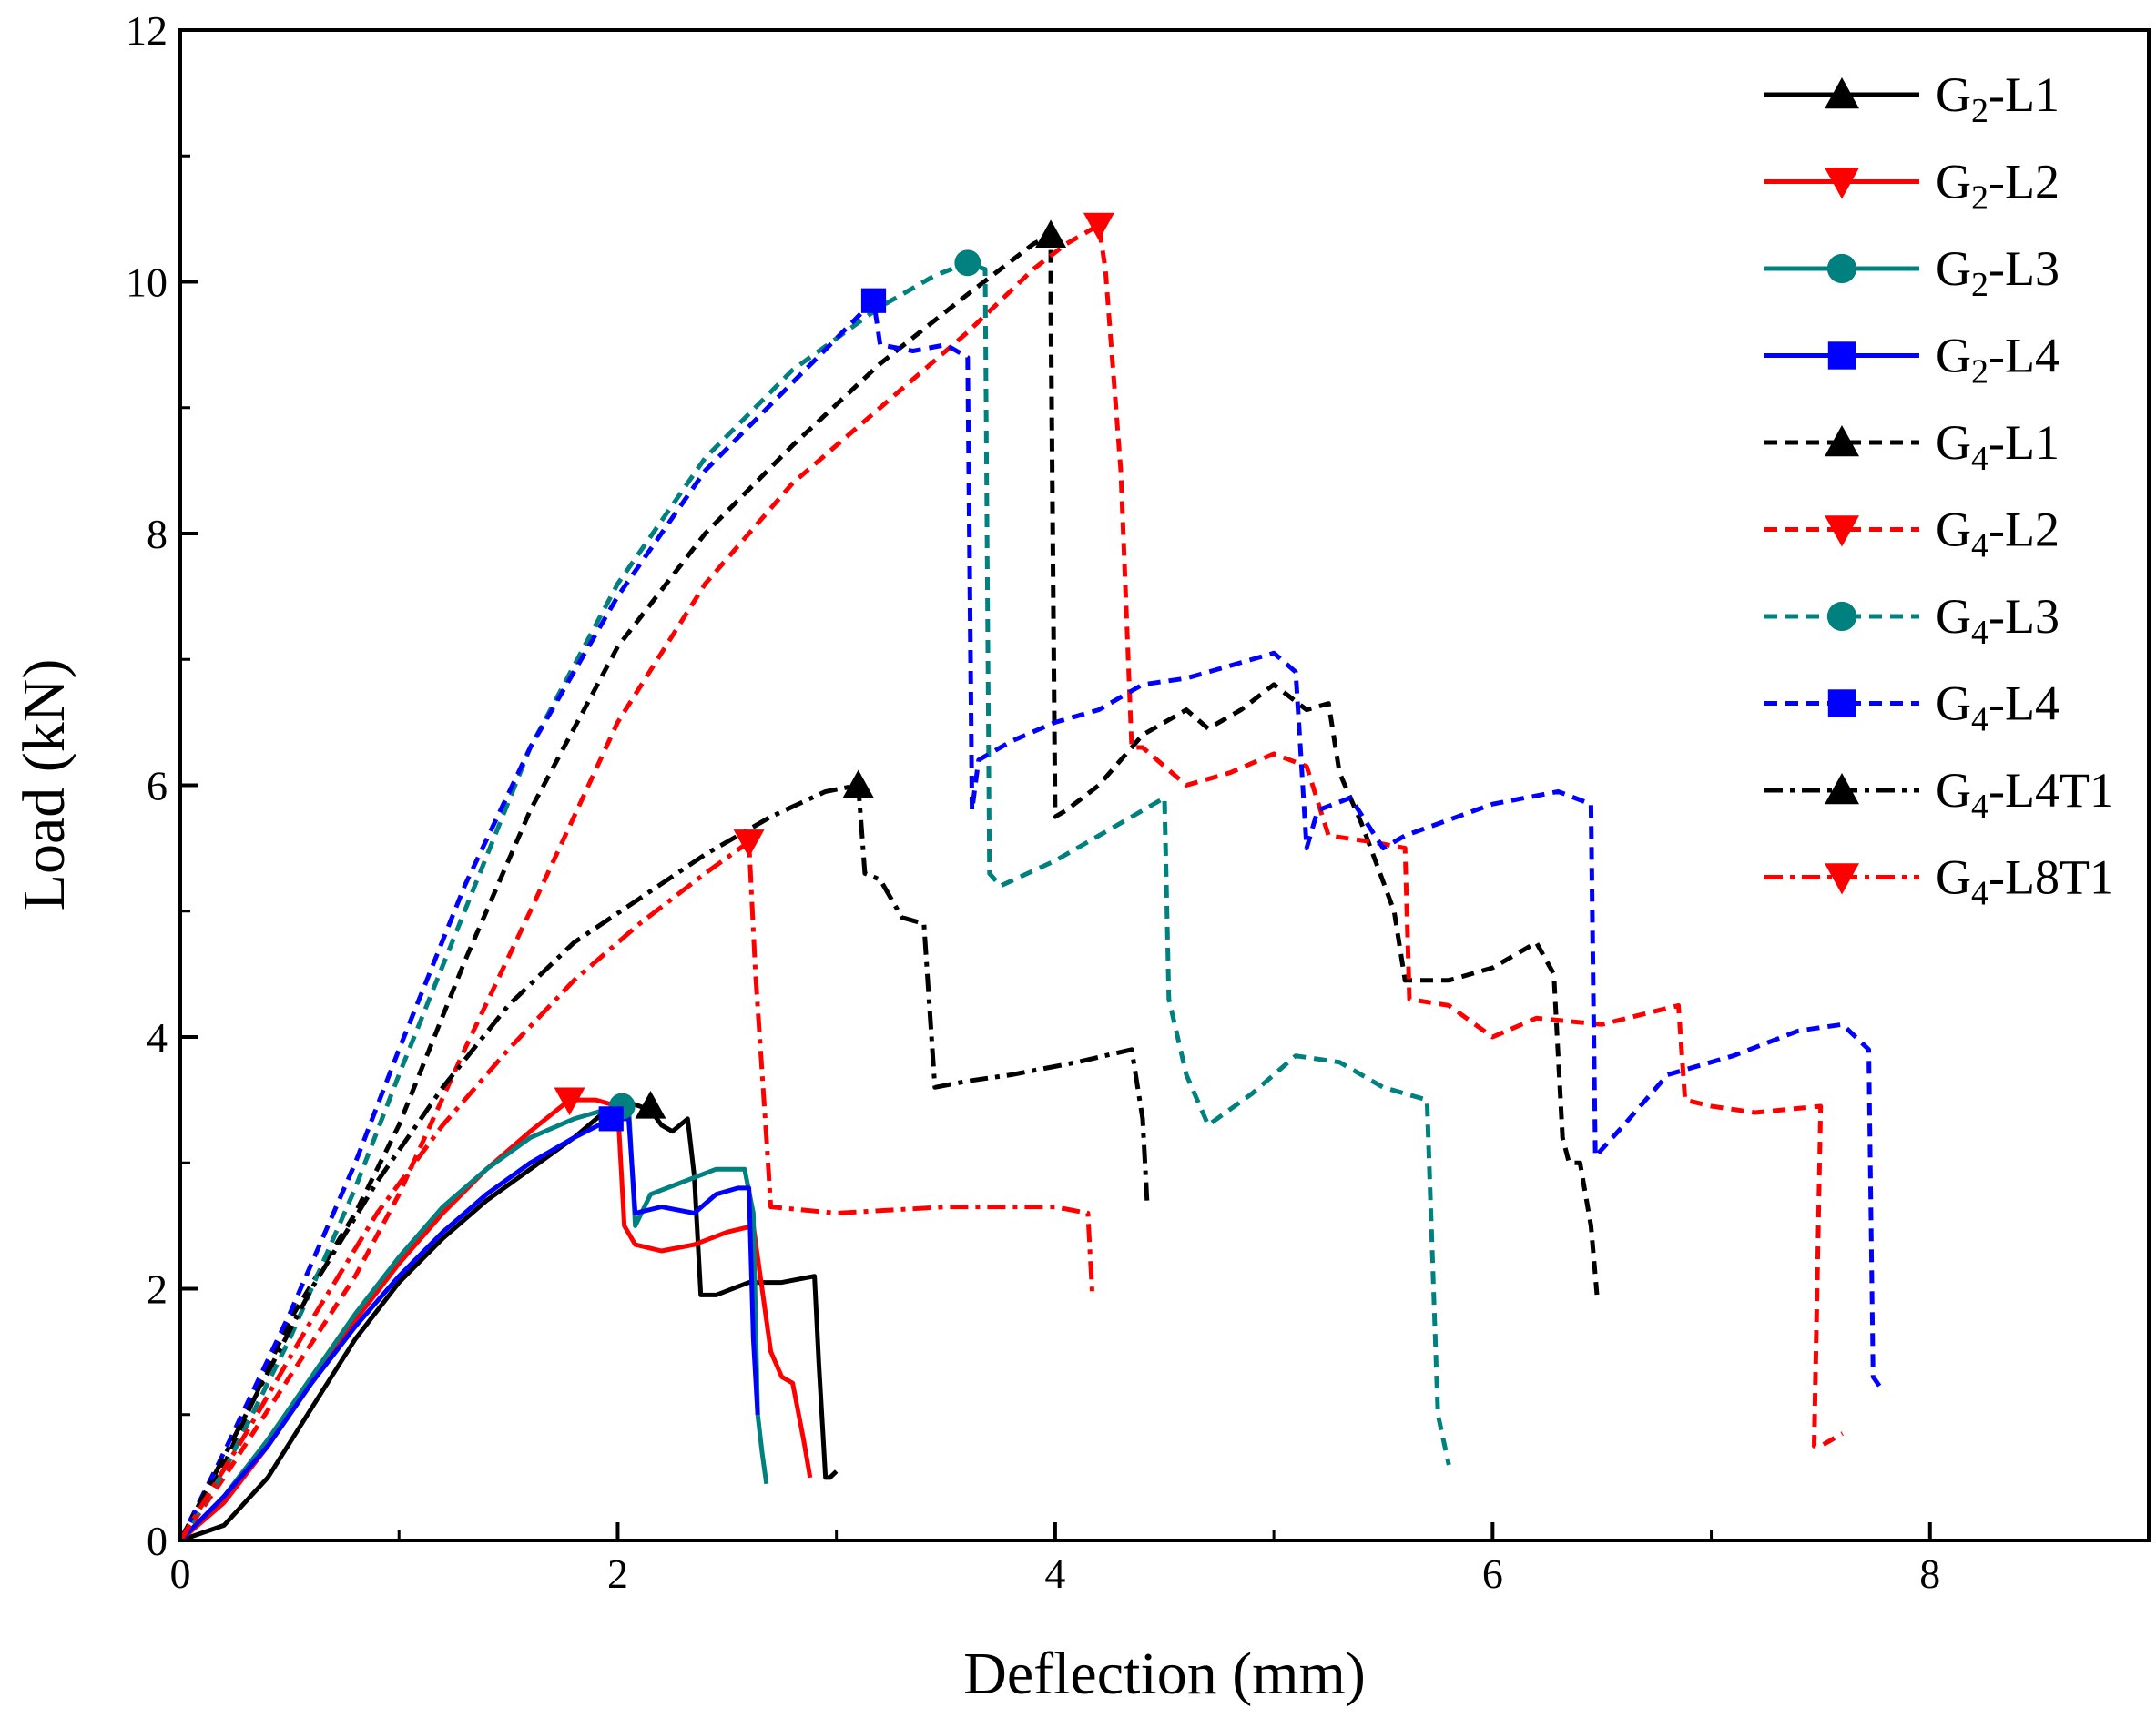 The width and height of the screenshot is (2156, 1718). What do you see at coordinates (1998, 447) in the screenshot?
I see `legend-label: G4-L1` at bounding box center [1998, 447].